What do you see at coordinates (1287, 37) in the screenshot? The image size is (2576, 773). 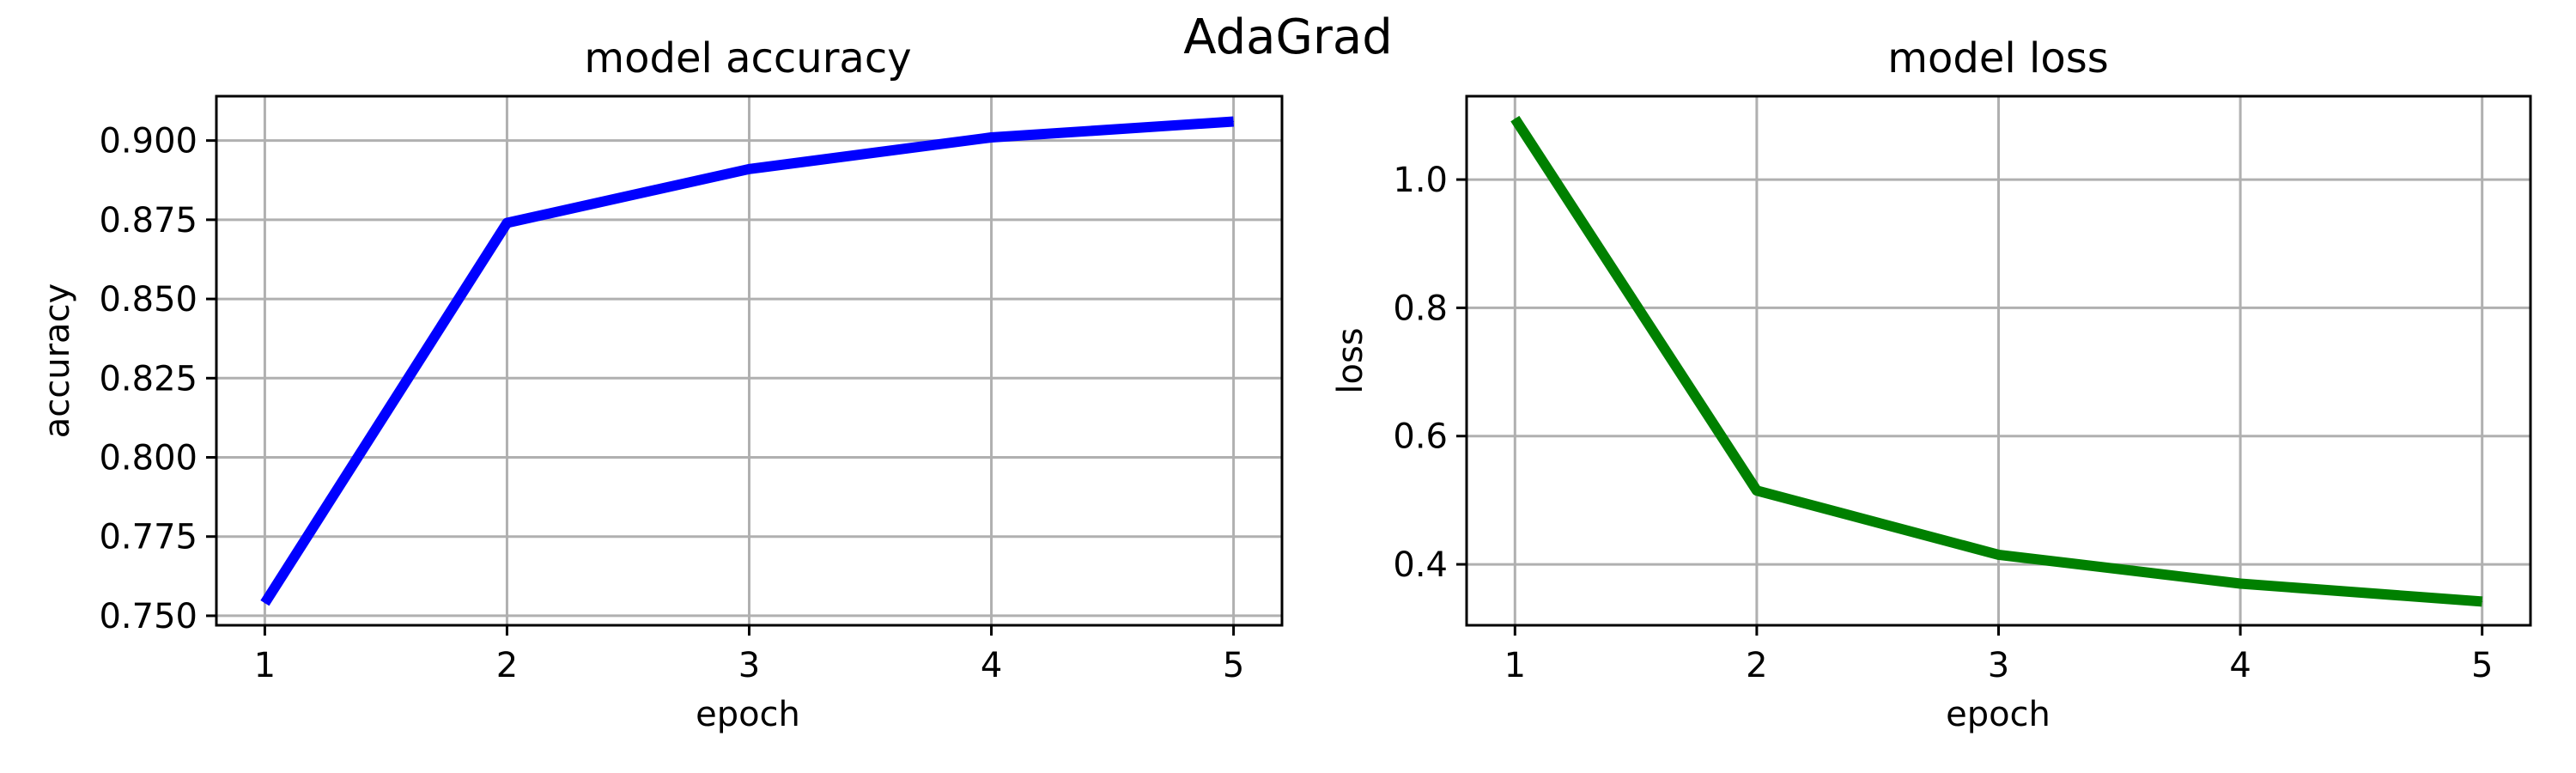 I see `figure-suptitle: AdaGrad` at bounding box center [1287, 37].